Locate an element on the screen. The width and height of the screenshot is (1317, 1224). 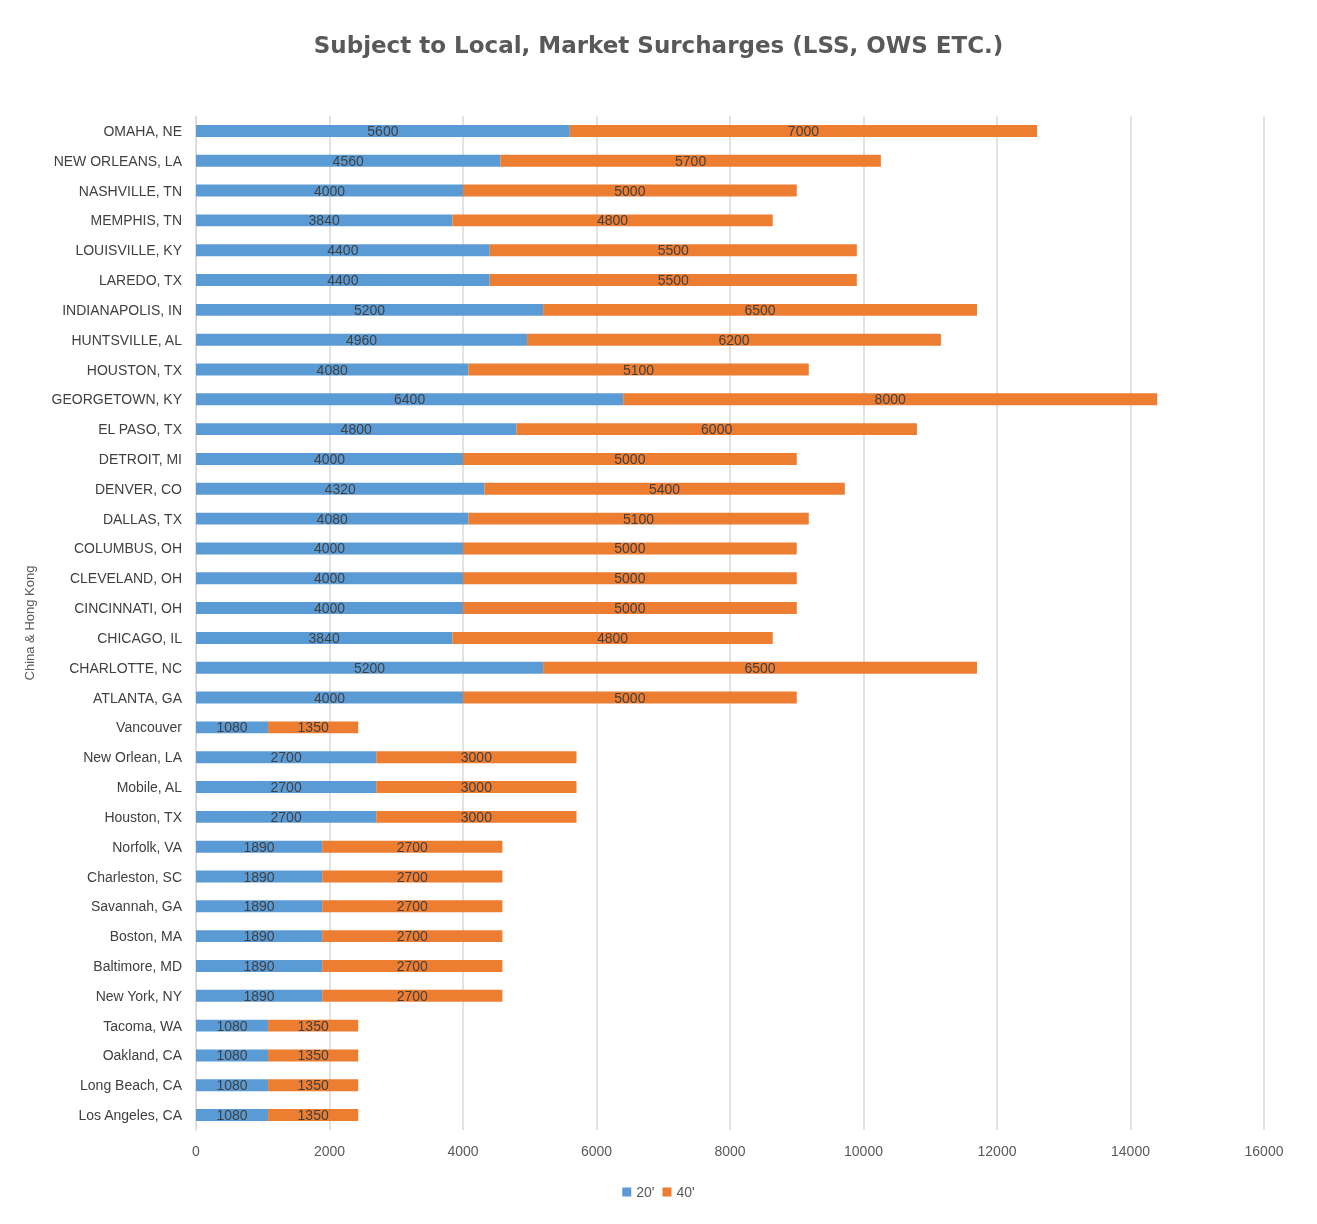
y-tick-label: DENVER, CO is located at coordinates (138, 488).